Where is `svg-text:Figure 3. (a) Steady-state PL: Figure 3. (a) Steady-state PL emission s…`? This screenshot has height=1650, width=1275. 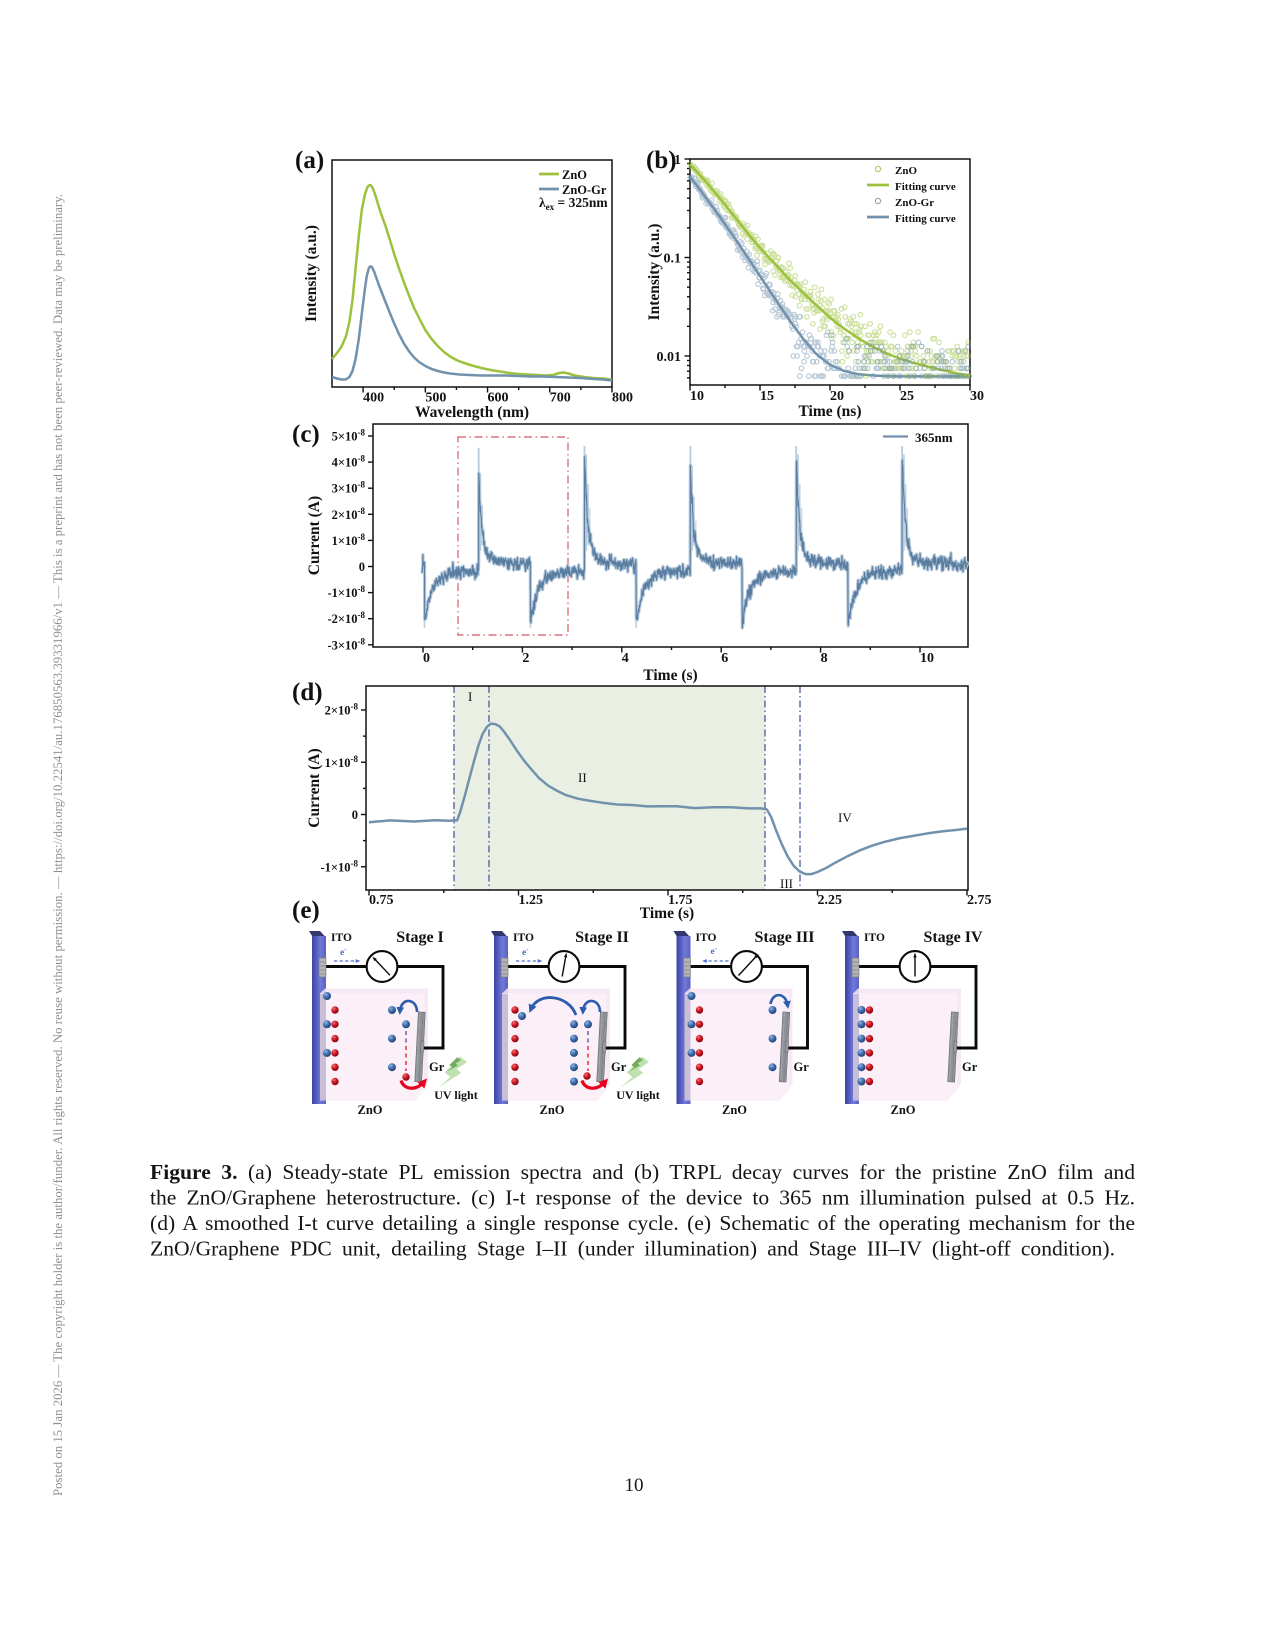 svg-text:Figure 3. (a) Steady-state PL: Figure 3. (a) Steady-state PL emission s… is located at coordinates (642, 1172).